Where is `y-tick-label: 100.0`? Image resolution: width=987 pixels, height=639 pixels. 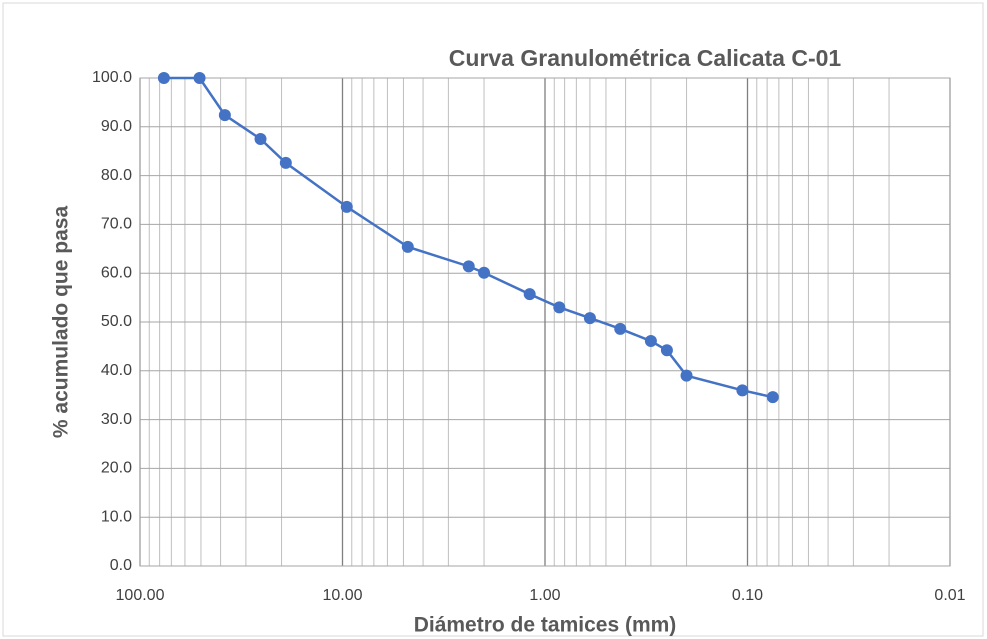
y-tick-label: 100.0 is located at coordinates (112, 77).